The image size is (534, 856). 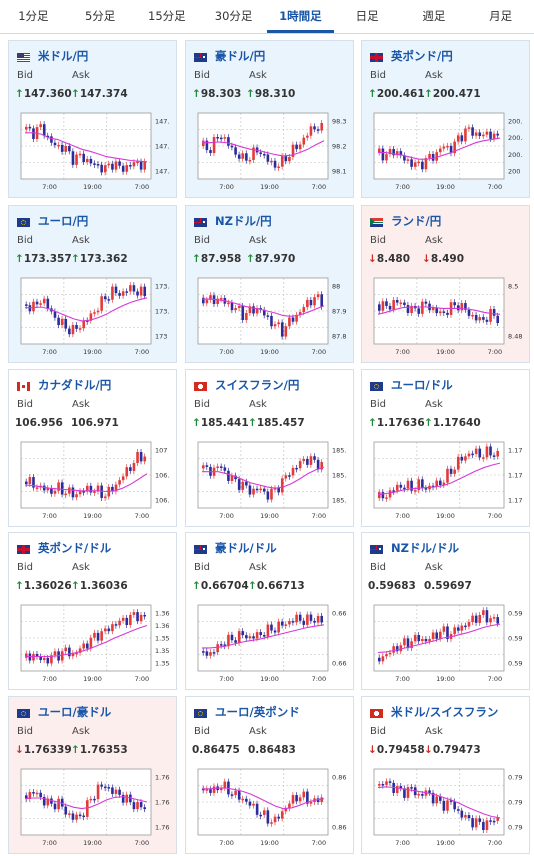 What do you see at coordinates (226, 843) in the screenshot?
I see `x-tick-label: 7:00` at bounding box center [226, 843].